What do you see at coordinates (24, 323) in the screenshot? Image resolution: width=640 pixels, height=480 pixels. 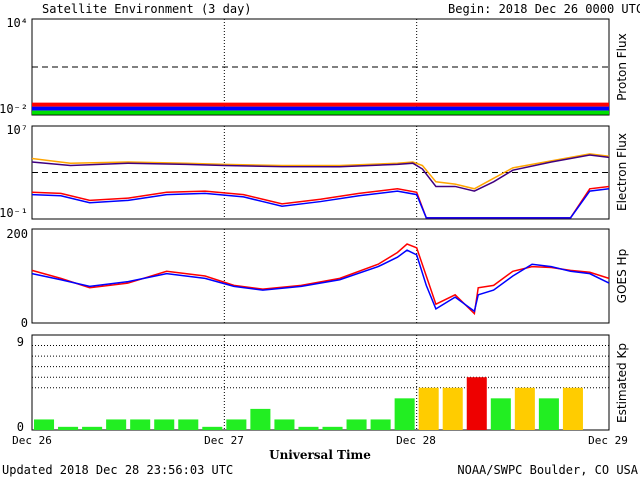 I see `goes-ytick-bottom: 0` at bounding box center [24, 323].